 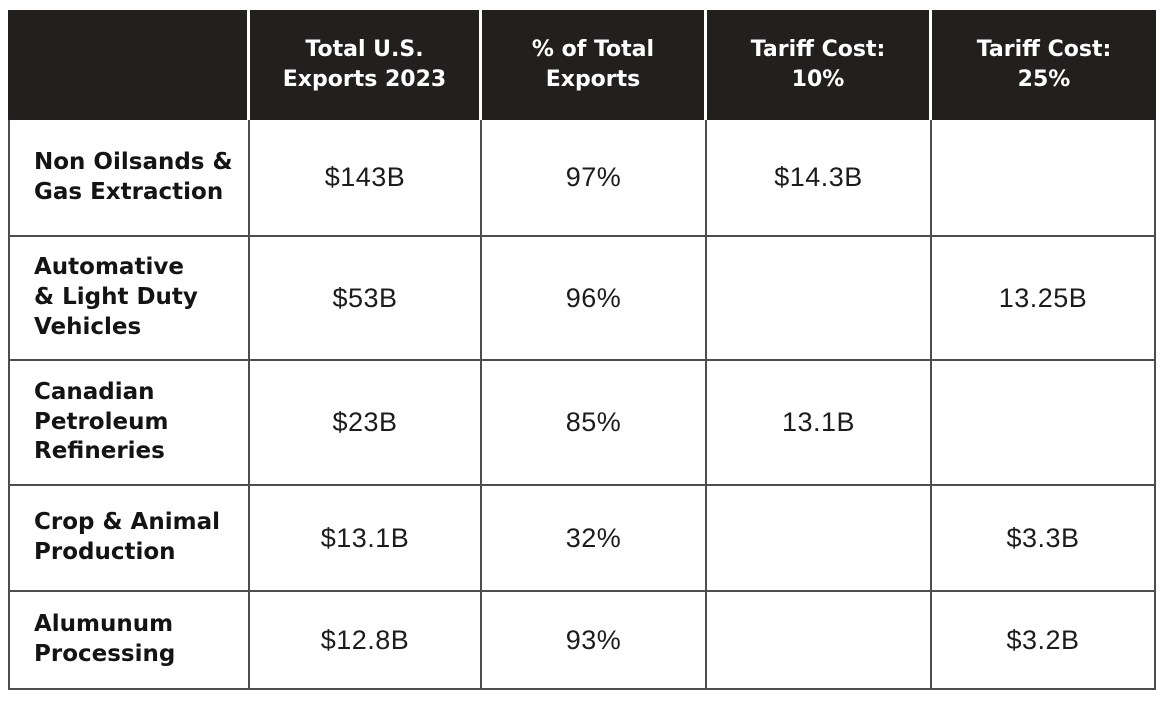 What do you see at coordinates (819, 178) in the screenshot?
I see `cell-tariff-10: $14.3B` at bounding box center [819, 178].